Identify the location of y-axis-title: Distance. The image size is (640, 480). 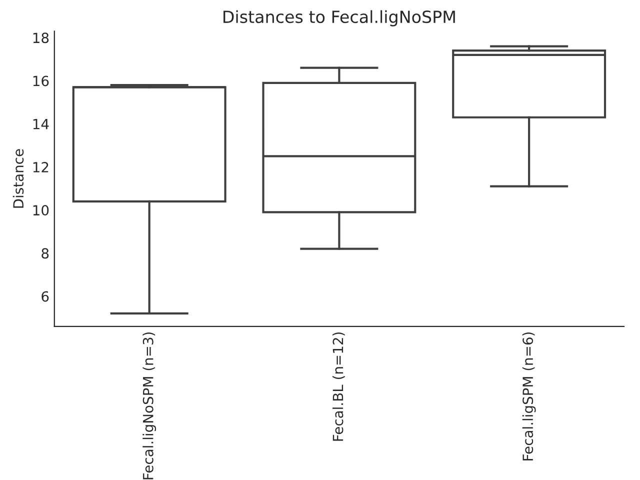
(18, 178).